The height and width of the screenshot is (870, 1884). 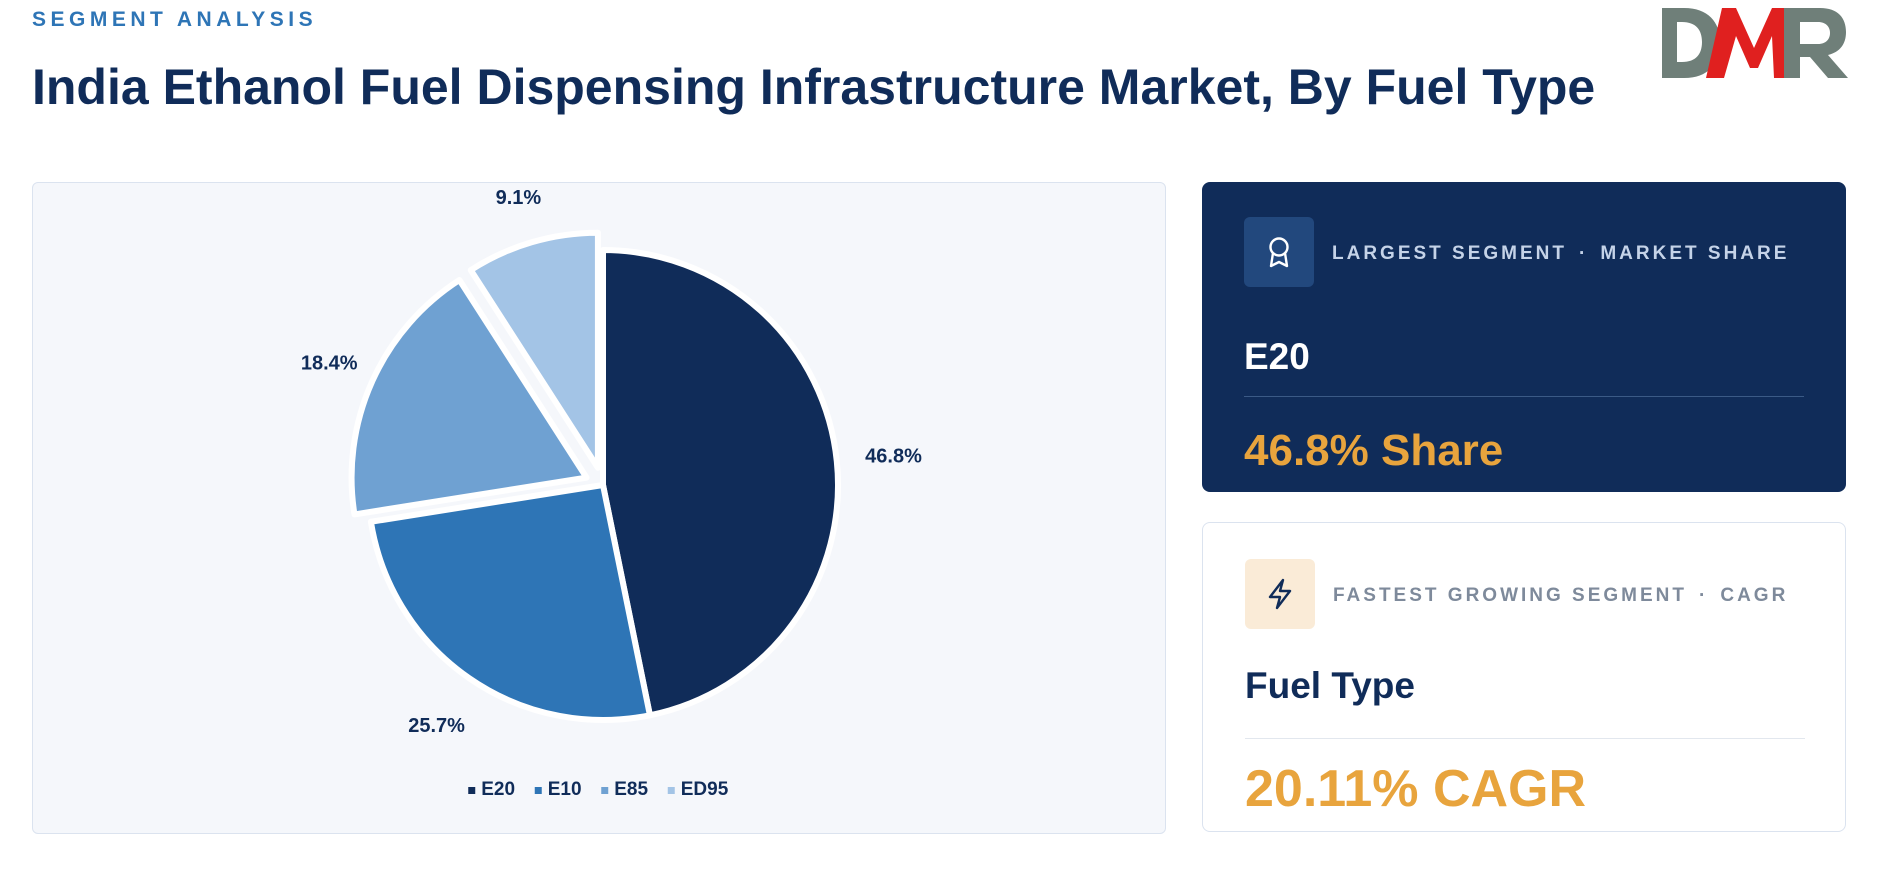 What do you see at coordinates (329, 363) in the screenshot?
I see `pie-data-label: 18.4%` at bounding box center [329, 363].